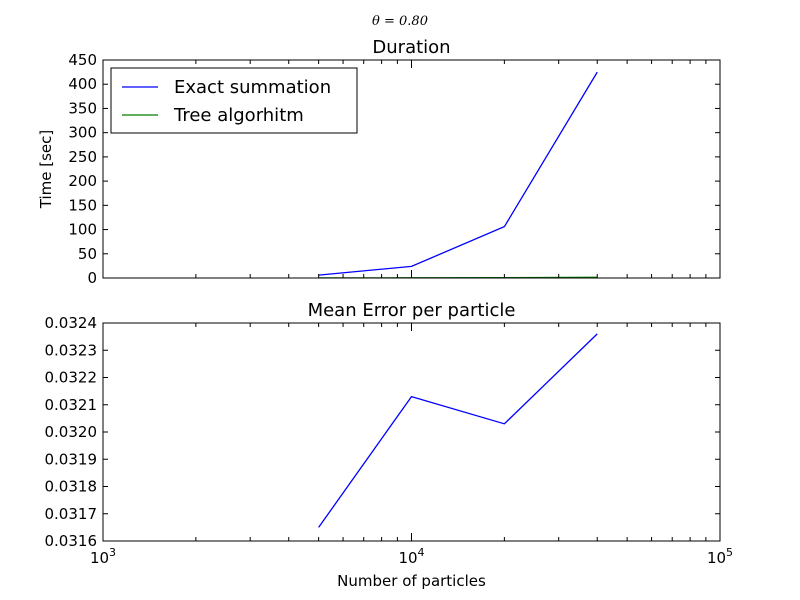 The height and width of the screenshot is (600, 800). I want to click on y-tick-label: 400, so click(82, 84).